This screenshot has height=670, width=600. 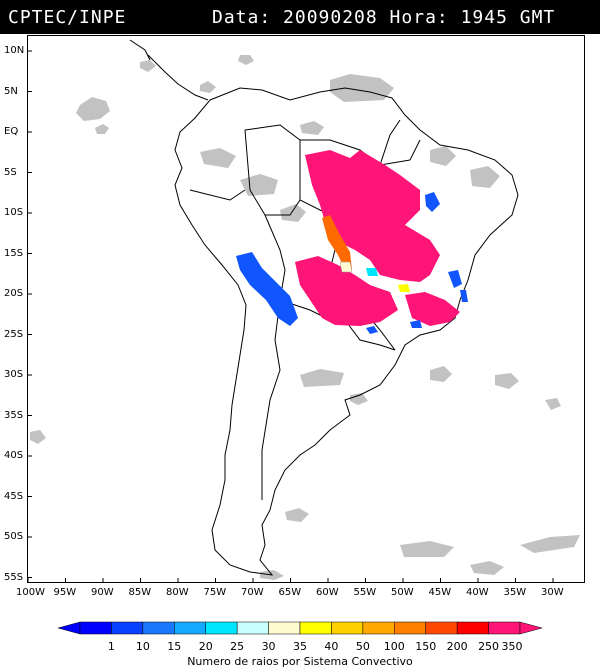 What do you see at coordinates (14, 374) in the screenshot?
I see `lat-tick-label: 30S` at bounding box center [14, 374].